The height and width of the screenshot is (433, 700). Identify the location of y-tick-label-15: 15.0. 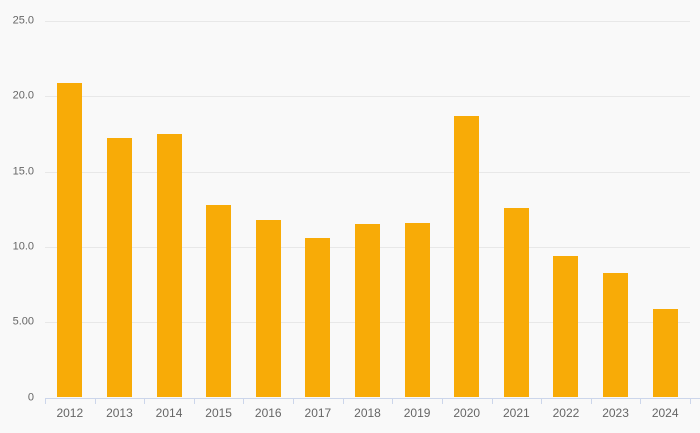
(23, 171).